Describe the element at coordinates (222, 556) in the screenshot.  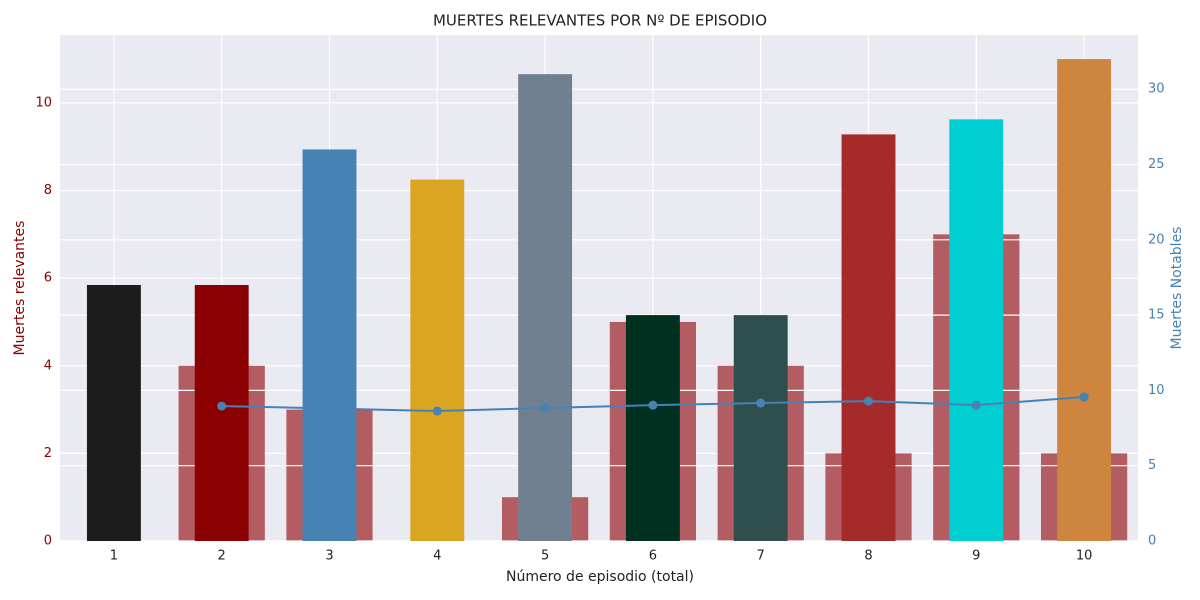
I see `x-tick-label: 2` at that location.